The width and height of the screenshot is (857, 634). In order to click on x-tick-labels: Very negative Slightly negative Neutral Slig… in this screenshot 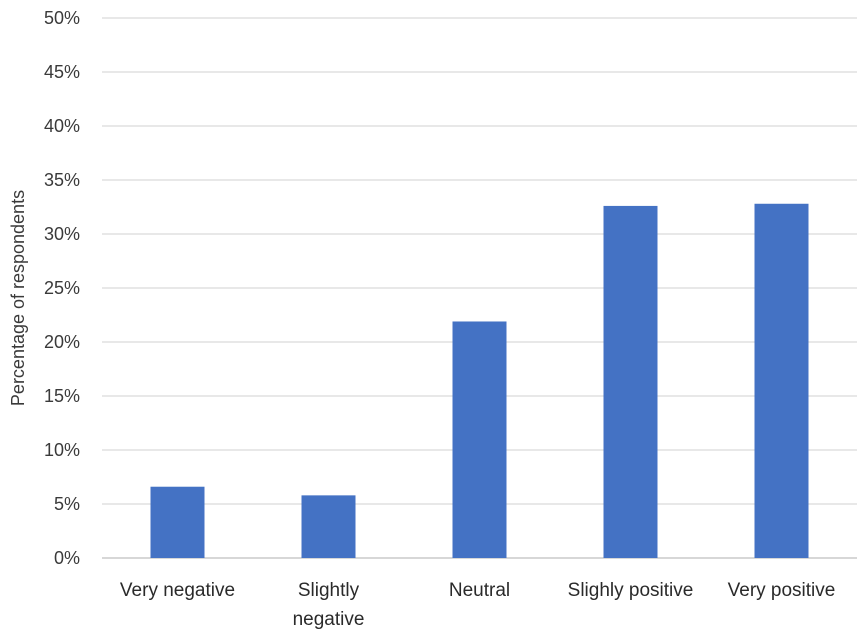, I will do `click(477, 605)`.